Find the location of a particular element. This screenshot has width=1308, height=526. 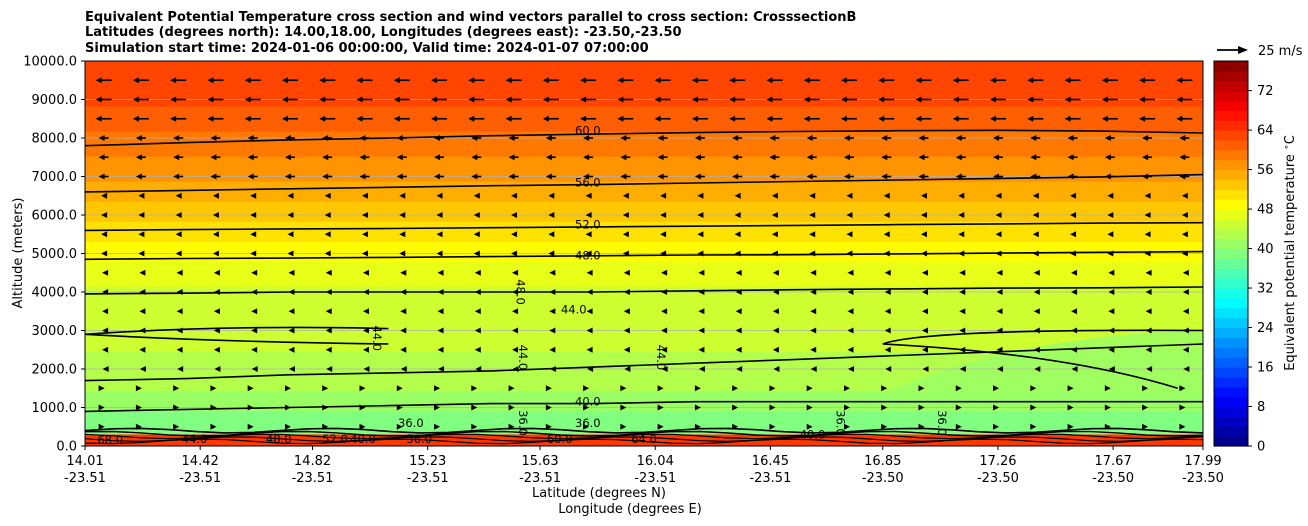

contour-line is located at coordinates (644, 226).